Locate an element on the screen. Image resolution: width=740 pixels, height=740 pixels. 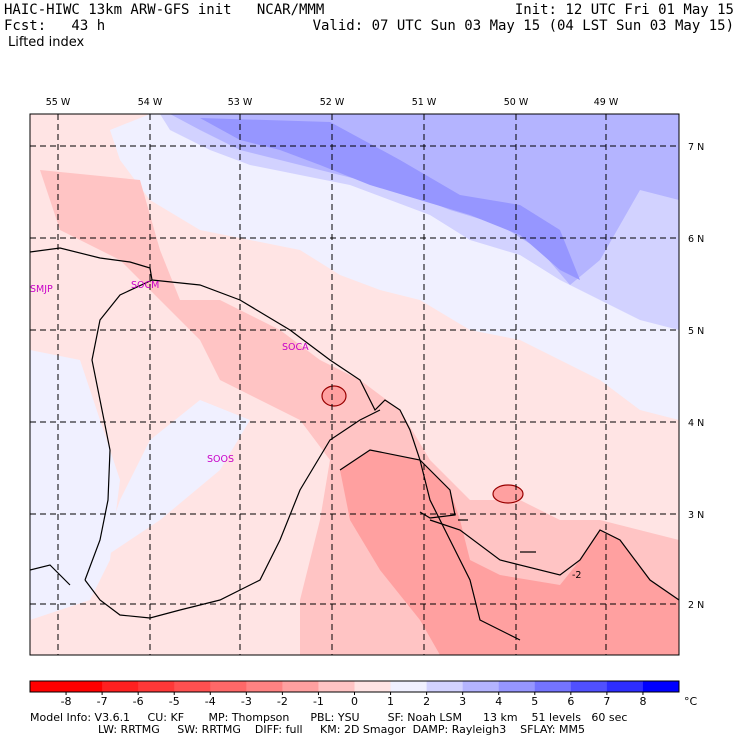
colorbar-tick-label: -7 is located at coordinates (102, 701).